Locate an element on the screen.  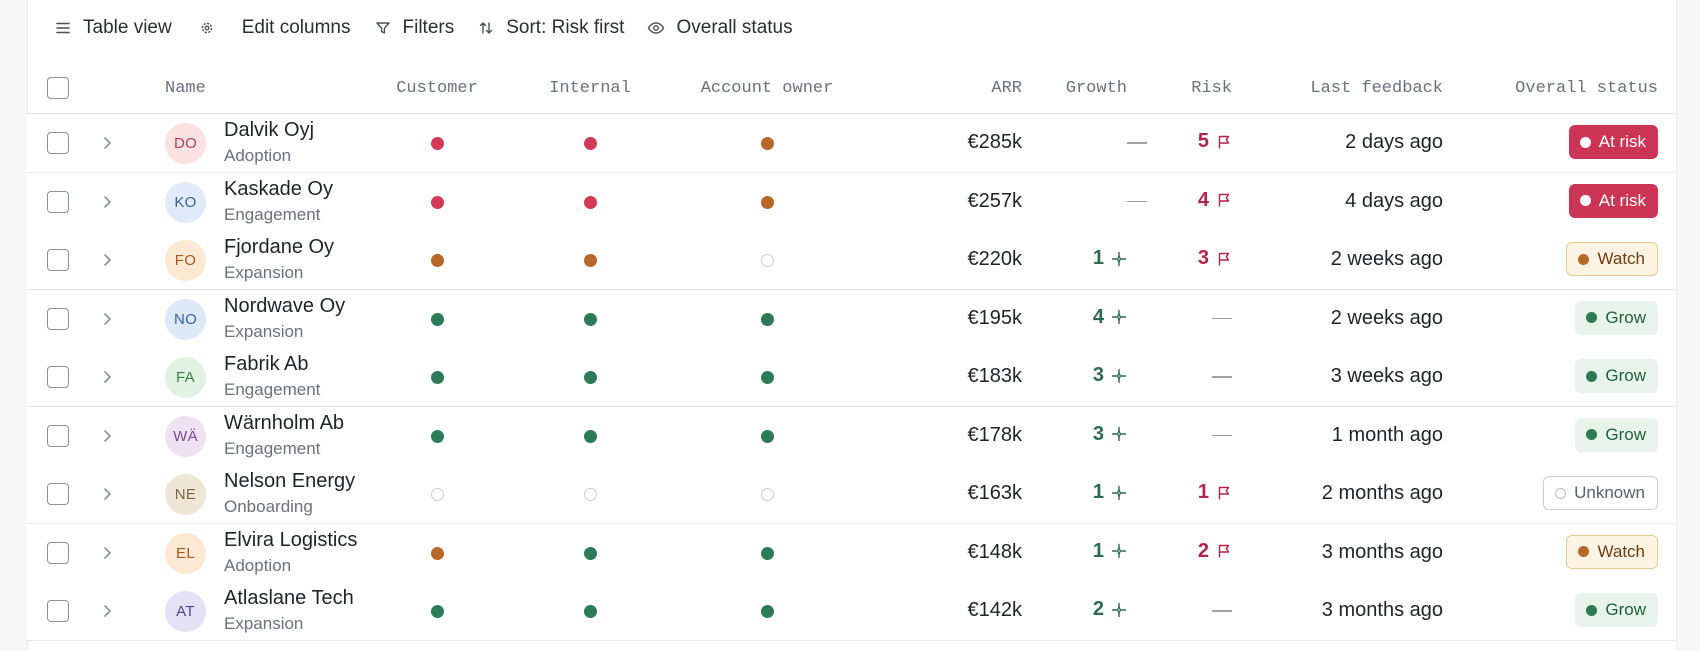
cog-icon is located at coordinates (207, 28).